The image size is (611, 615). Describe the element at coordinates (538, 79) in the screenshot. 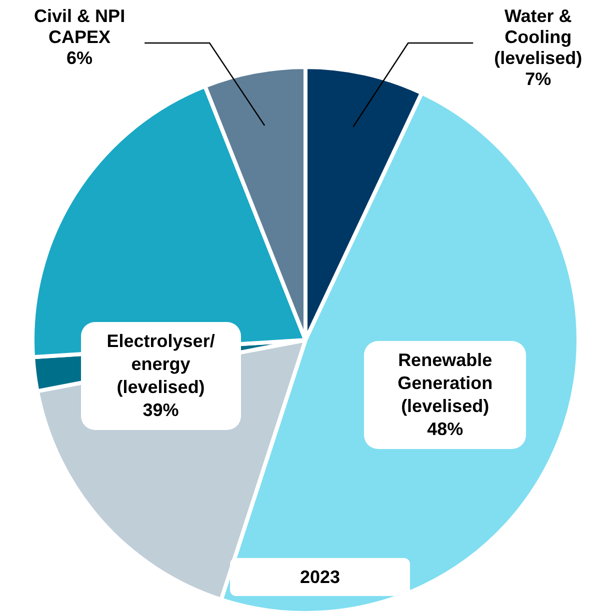

I see `data-label: 7%` at that location.